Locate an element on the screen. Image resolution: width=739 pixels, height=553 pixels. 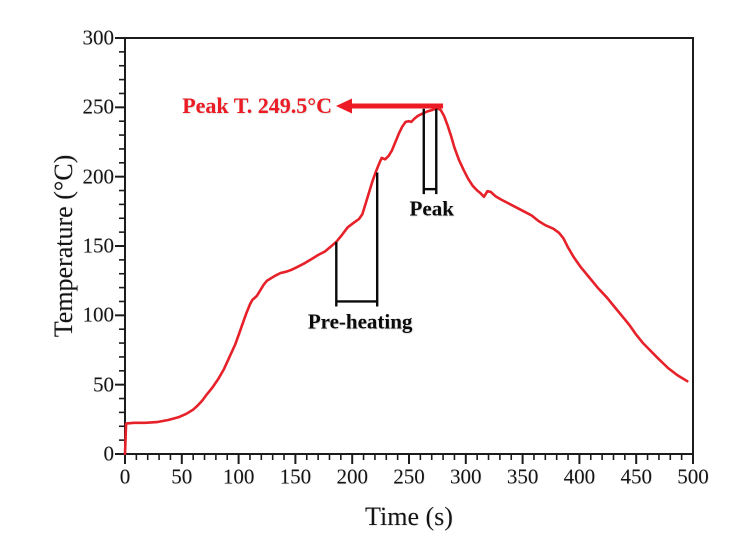
x-tick-label: 50 is located at coordinates (182, 476).